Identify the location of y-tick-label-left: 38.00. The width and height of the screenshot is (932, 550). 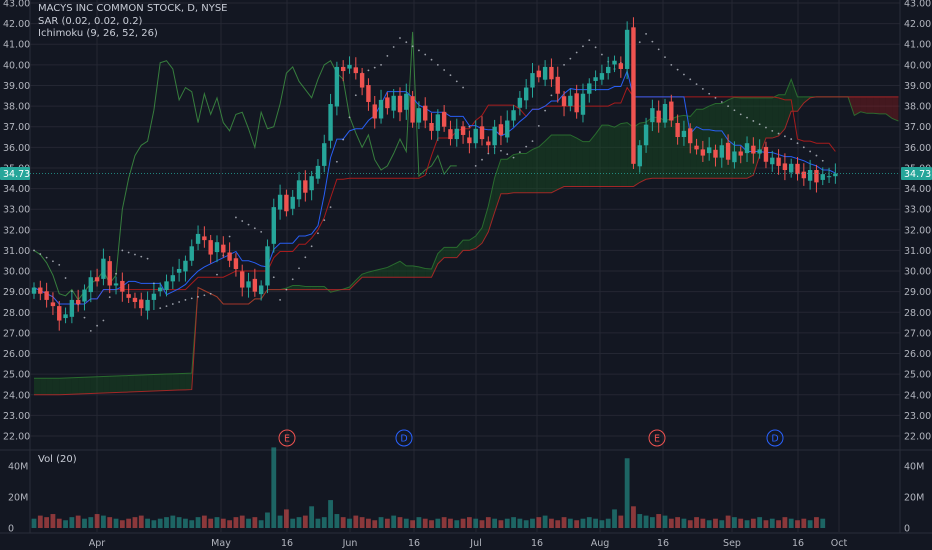
(16, 107).